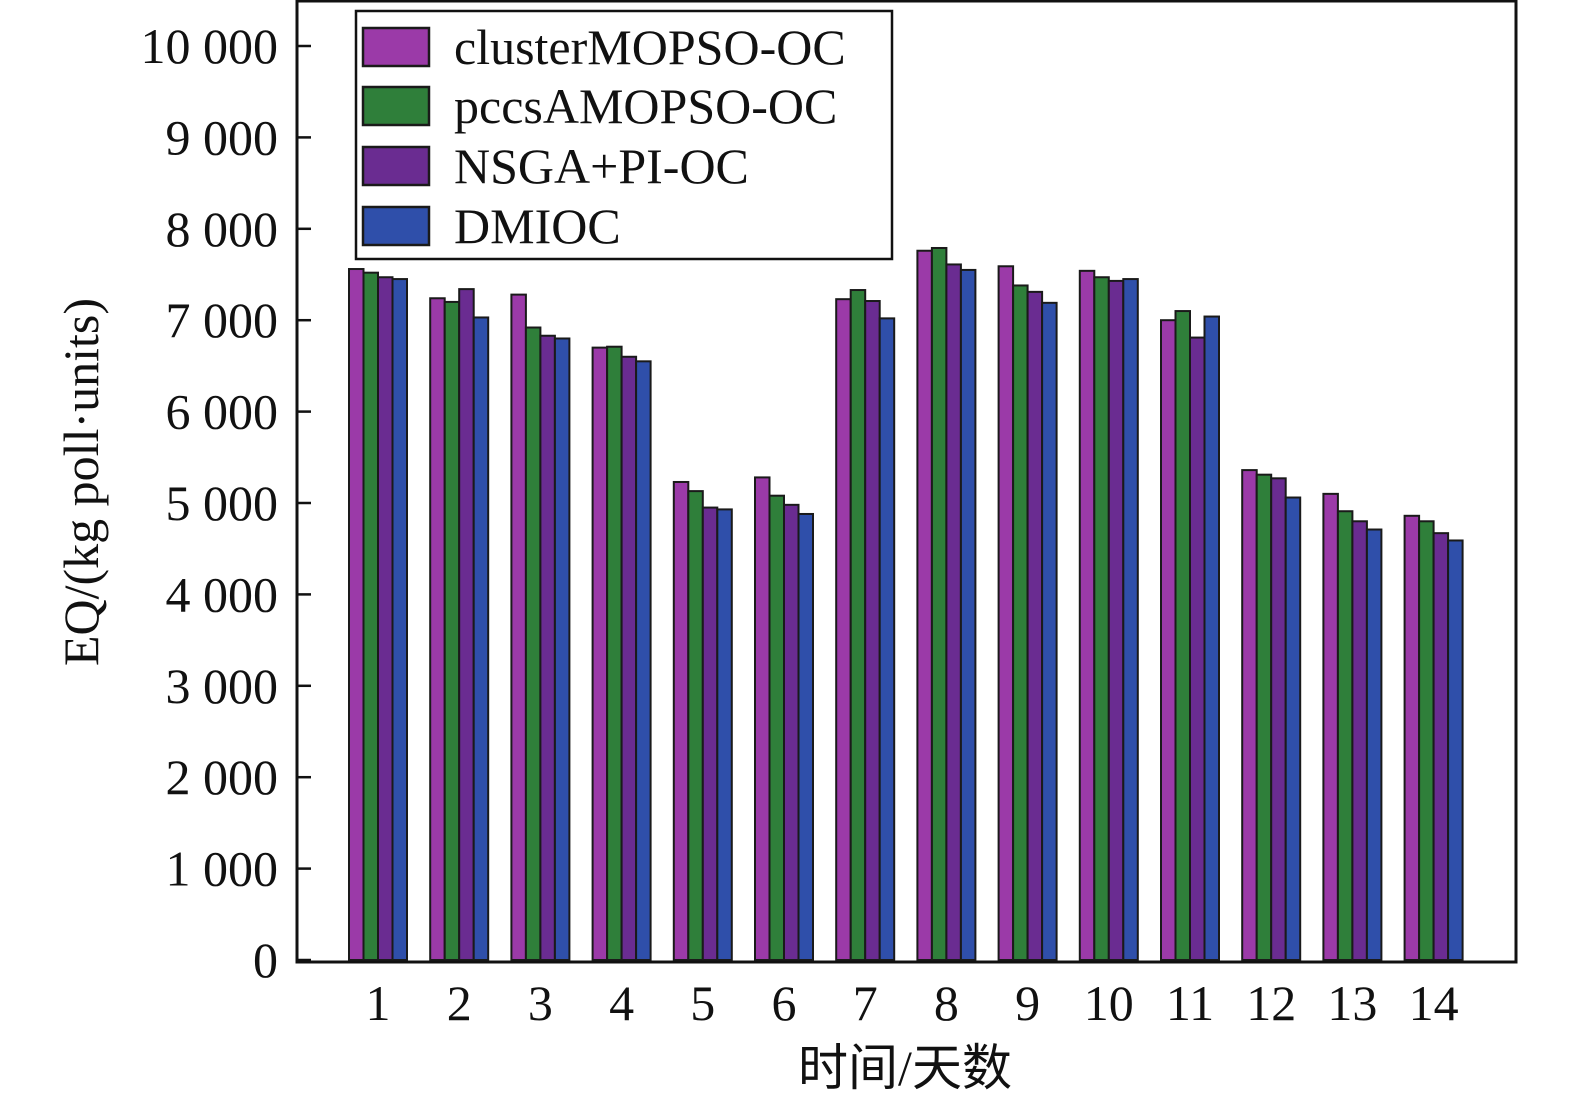 This screenshot has width=1575, height=1110. Describe the element at coordinates (621, 1003) in the screenshot. I see `x-tick-label: 4` at that location.